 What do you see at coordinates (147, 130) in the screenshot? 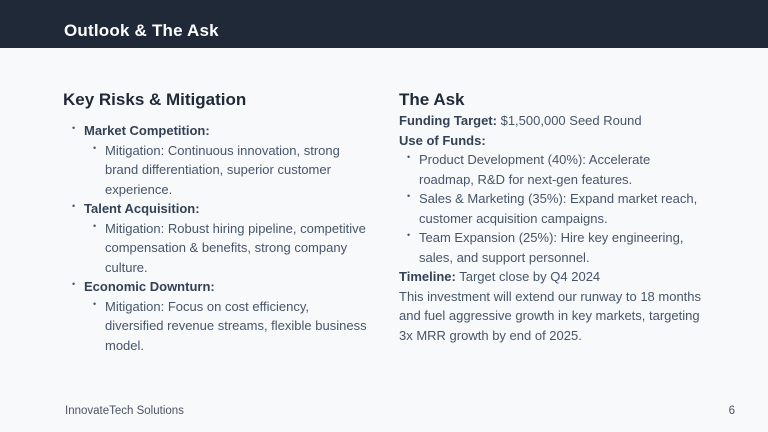
I see `risk-label: Market Competition:` at bounding box center [147, 130].